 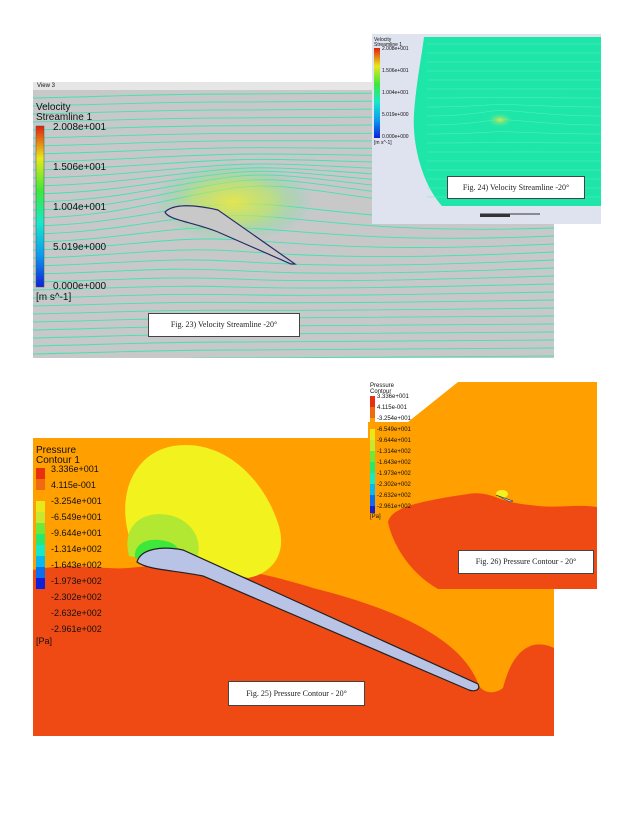 What do you see at coordinates (394, 452) in the screenshot?
I see `fig26-level-5: -1.314e+002` at bounding box center [394, 452].